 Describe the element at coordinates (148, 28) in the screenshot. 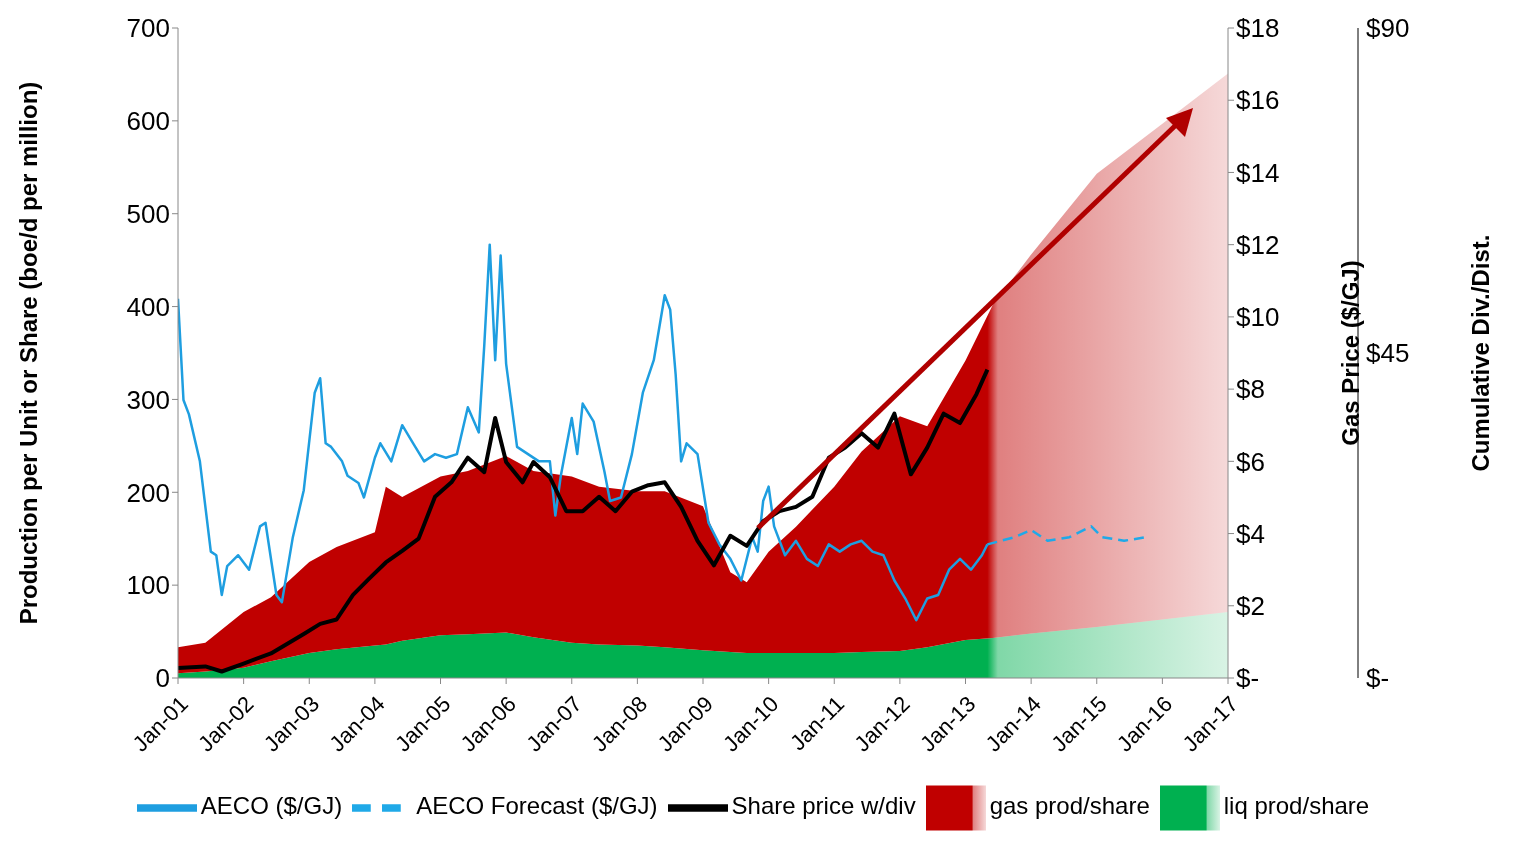

I see `y-tick-label: 700` at that location.